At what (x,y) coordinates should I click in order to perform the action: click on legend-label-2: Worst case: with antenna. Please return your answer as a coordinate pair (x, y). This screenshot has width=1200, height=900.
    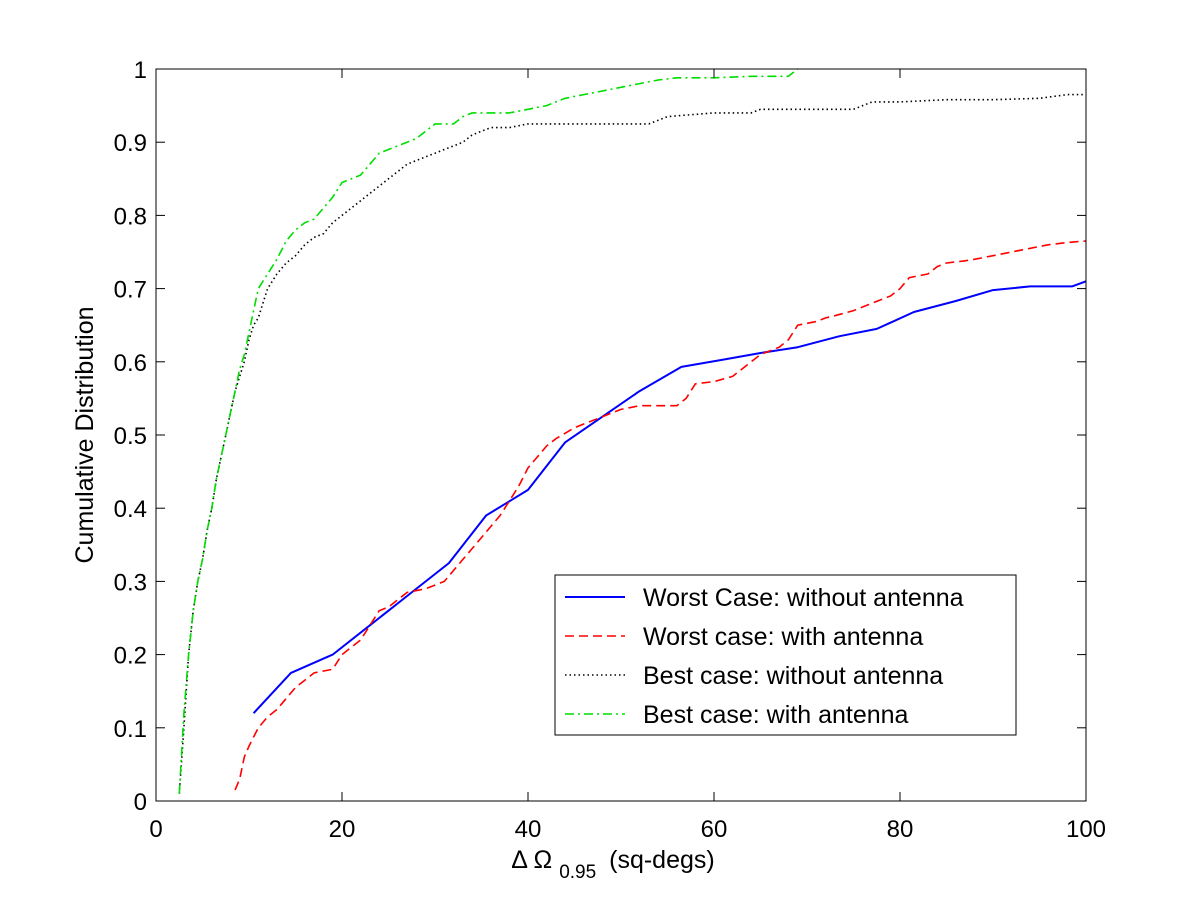
    Looking at the image, I should click on (783, 637).